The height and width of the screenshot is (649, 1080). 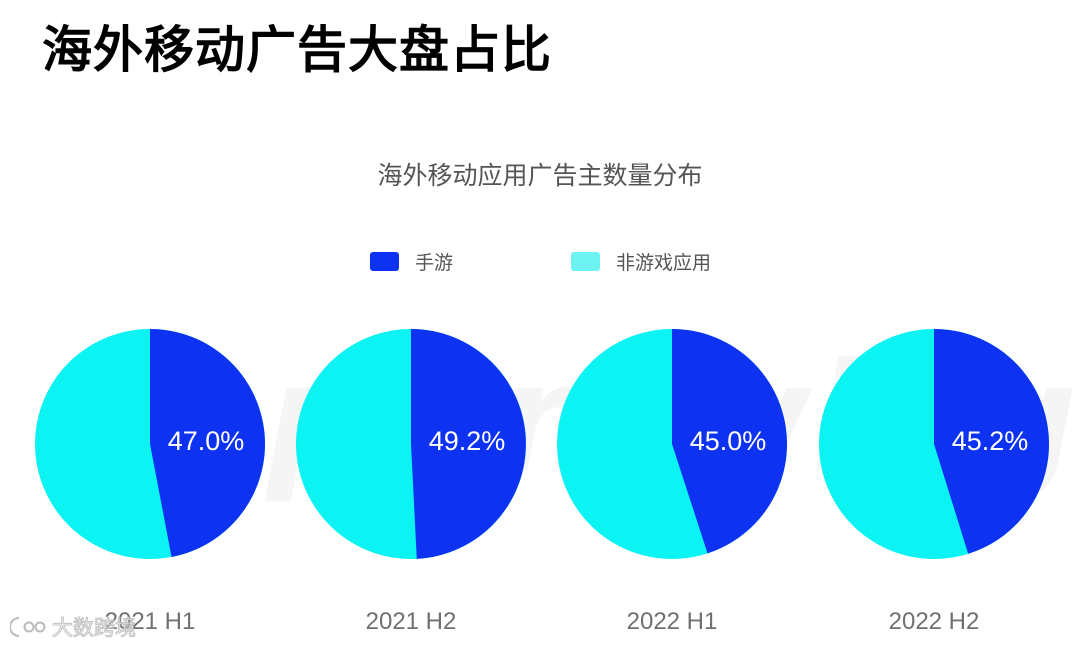 I want to click on legend-label-game: 手游, so click(x=434, y=262).